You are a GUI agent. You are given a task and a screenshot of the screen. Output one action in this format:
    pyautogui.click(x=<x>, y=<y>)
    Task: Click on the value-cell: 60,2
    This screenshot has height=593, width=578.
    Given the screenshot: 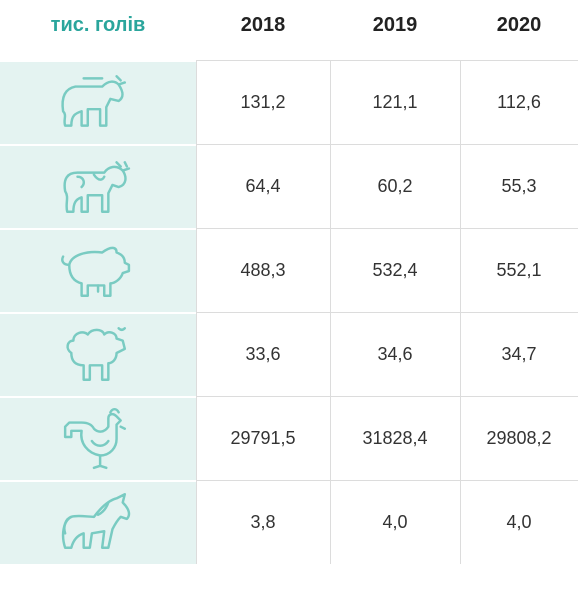 What is the action you would take?
    pyautogui.click(x=395, y=186)
    